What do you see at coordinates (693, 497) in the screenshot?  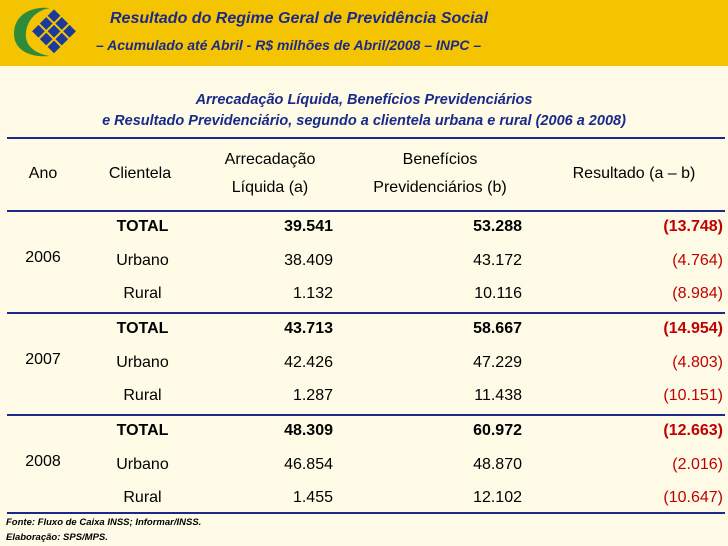 I see `resultado-cell: (10.647)` at bounding box center [693, 497].